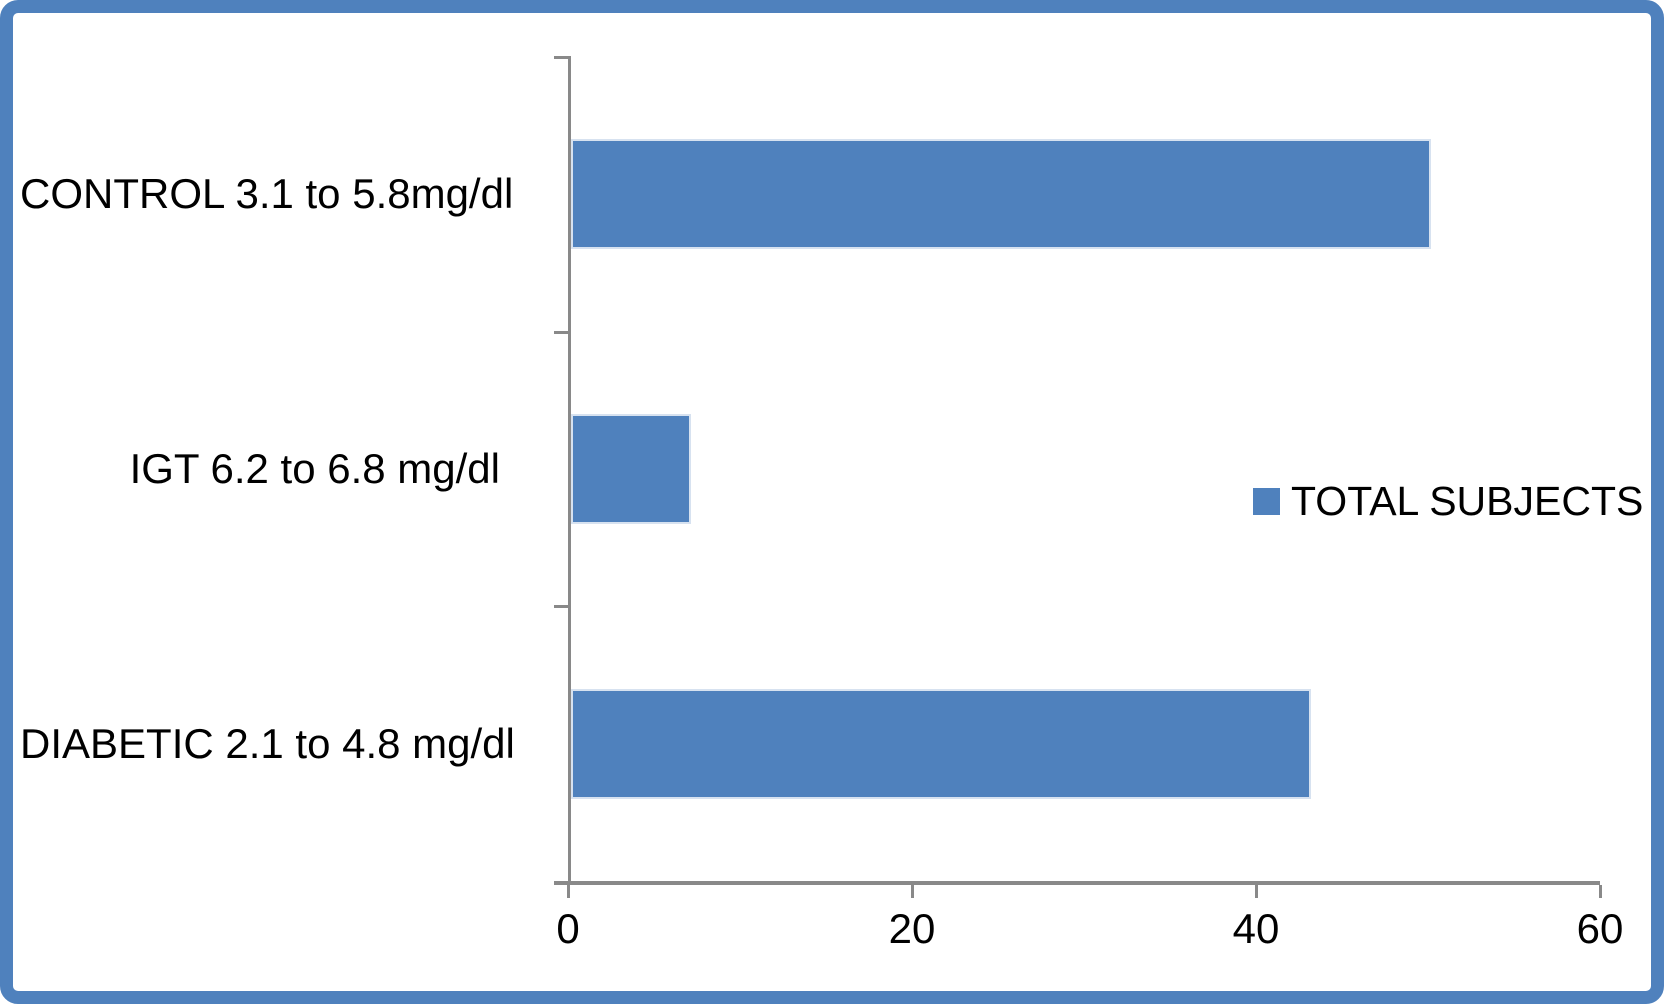 The width and height of the screenshot is (1664, 1004). I want to click on legend: TOTAL SUBJECTS, so click(1448, 501).